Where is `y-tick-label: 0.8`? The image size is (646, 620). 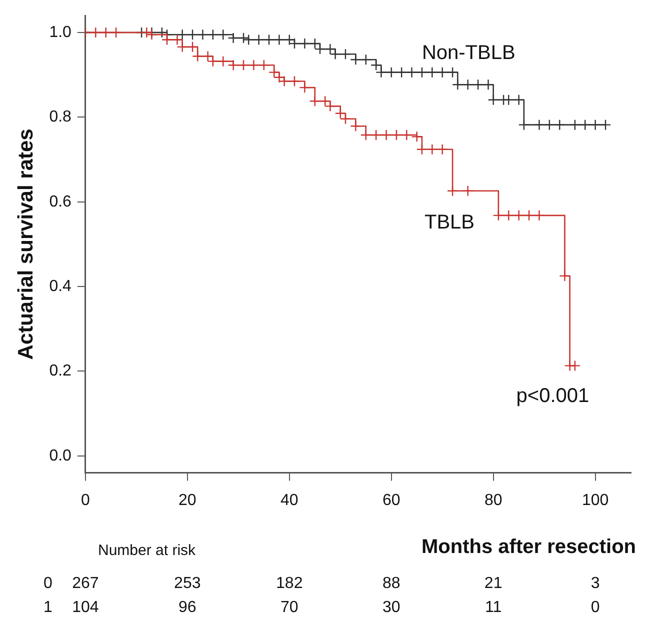
y-tick-label: 0.8 is located at coordinates (60, 117).